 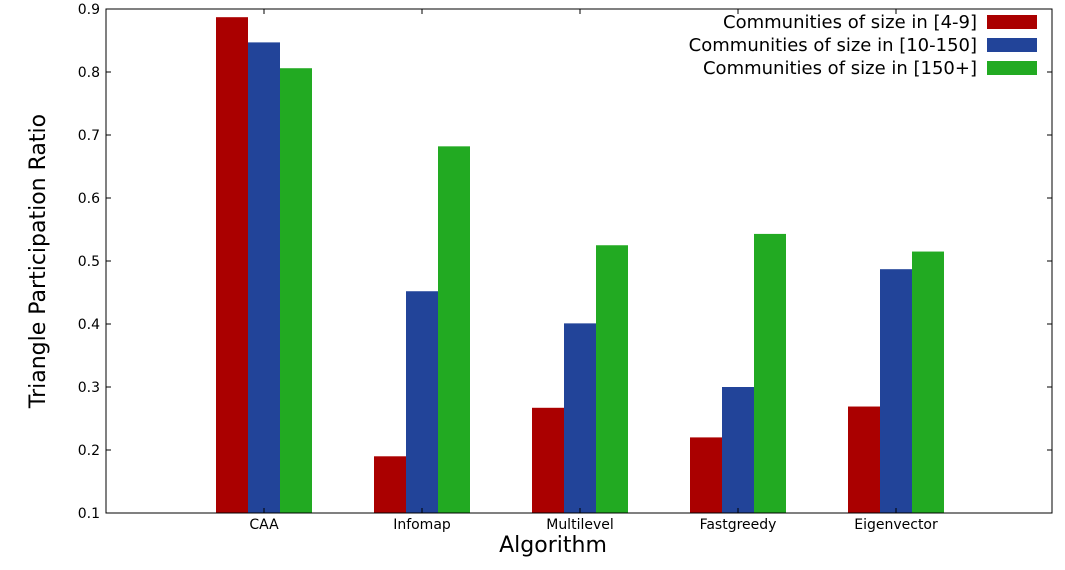 What do you see at coordinates (89, 451) in the screenshot?
I see `y-tick-label: 0.2` at bounding box center [89, 451].